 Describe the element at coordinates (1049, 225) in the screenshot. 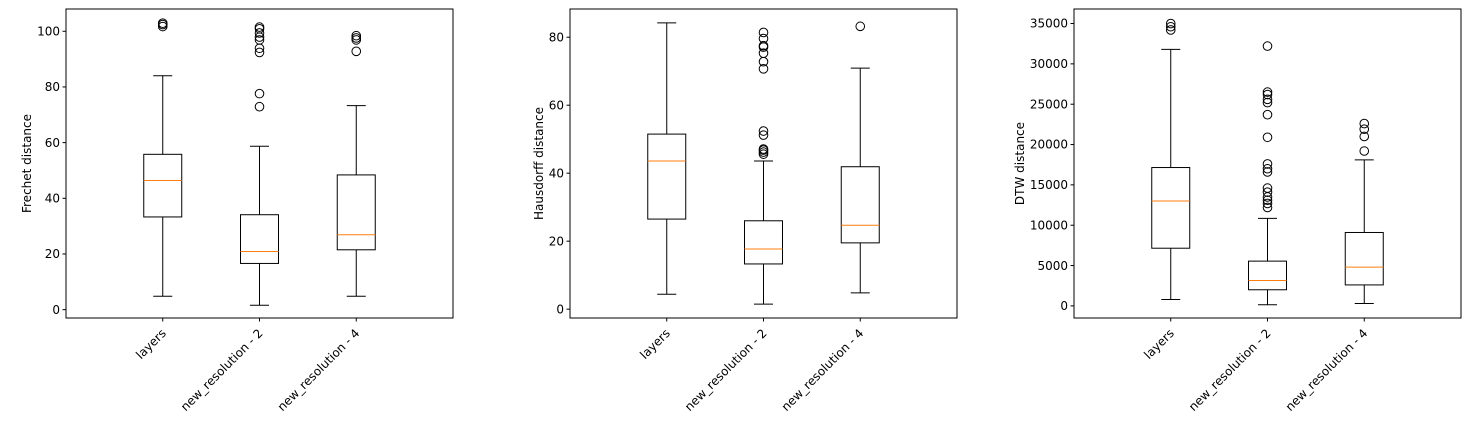

I see `y-tick-label: 10000` at that location.